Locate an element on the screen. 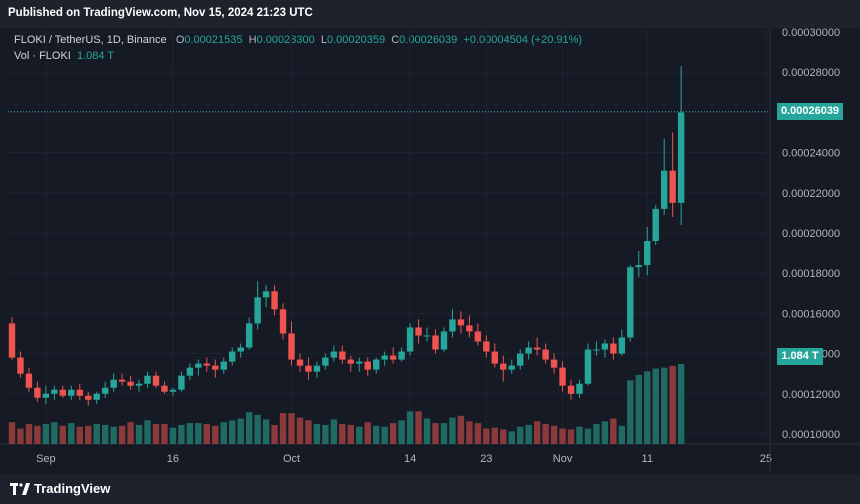  x-tick-label: 16 is located at coordinates (173, 459).